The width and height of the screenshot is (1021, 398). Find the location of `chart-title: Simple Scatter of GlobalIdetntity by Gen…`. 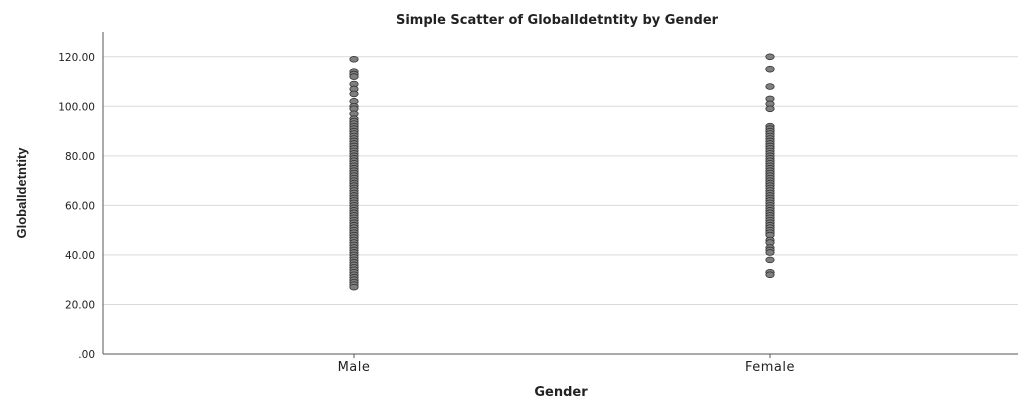

chart-title: Simple Scatter of GlobalIdetntity by Gen… is located at coordinates (557, 20).